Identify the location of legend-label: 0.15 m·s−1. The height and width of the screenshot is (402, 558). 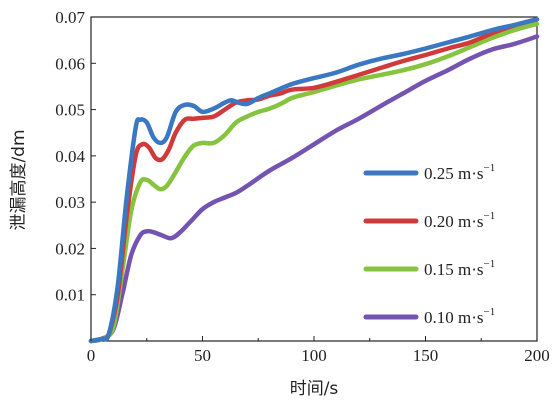
(459, 268).